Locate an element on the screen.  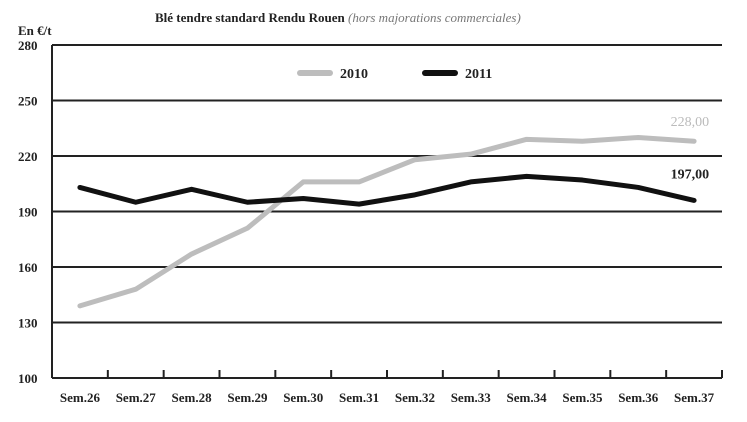
legend-label-2011: 2011 is located at coordinates (478, 74).